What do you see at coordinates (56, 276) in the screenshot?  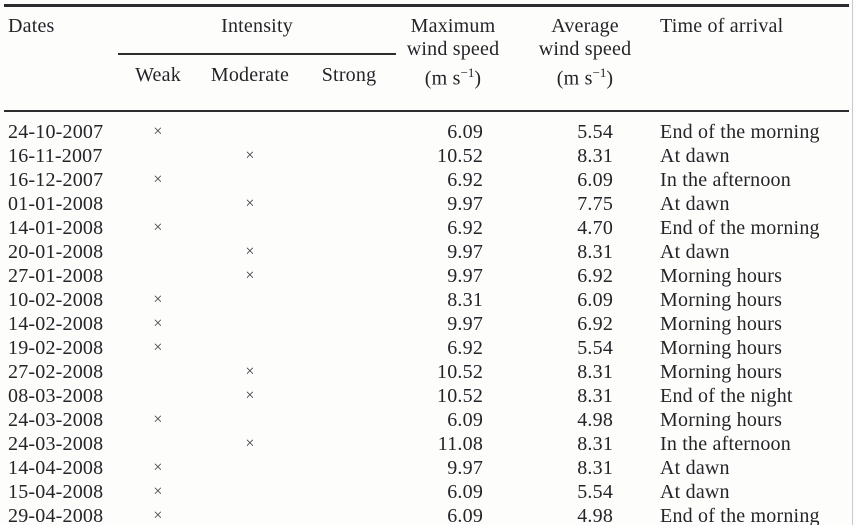 I see `cell-date: 27-01-2008` at bounding box center [56, 276].